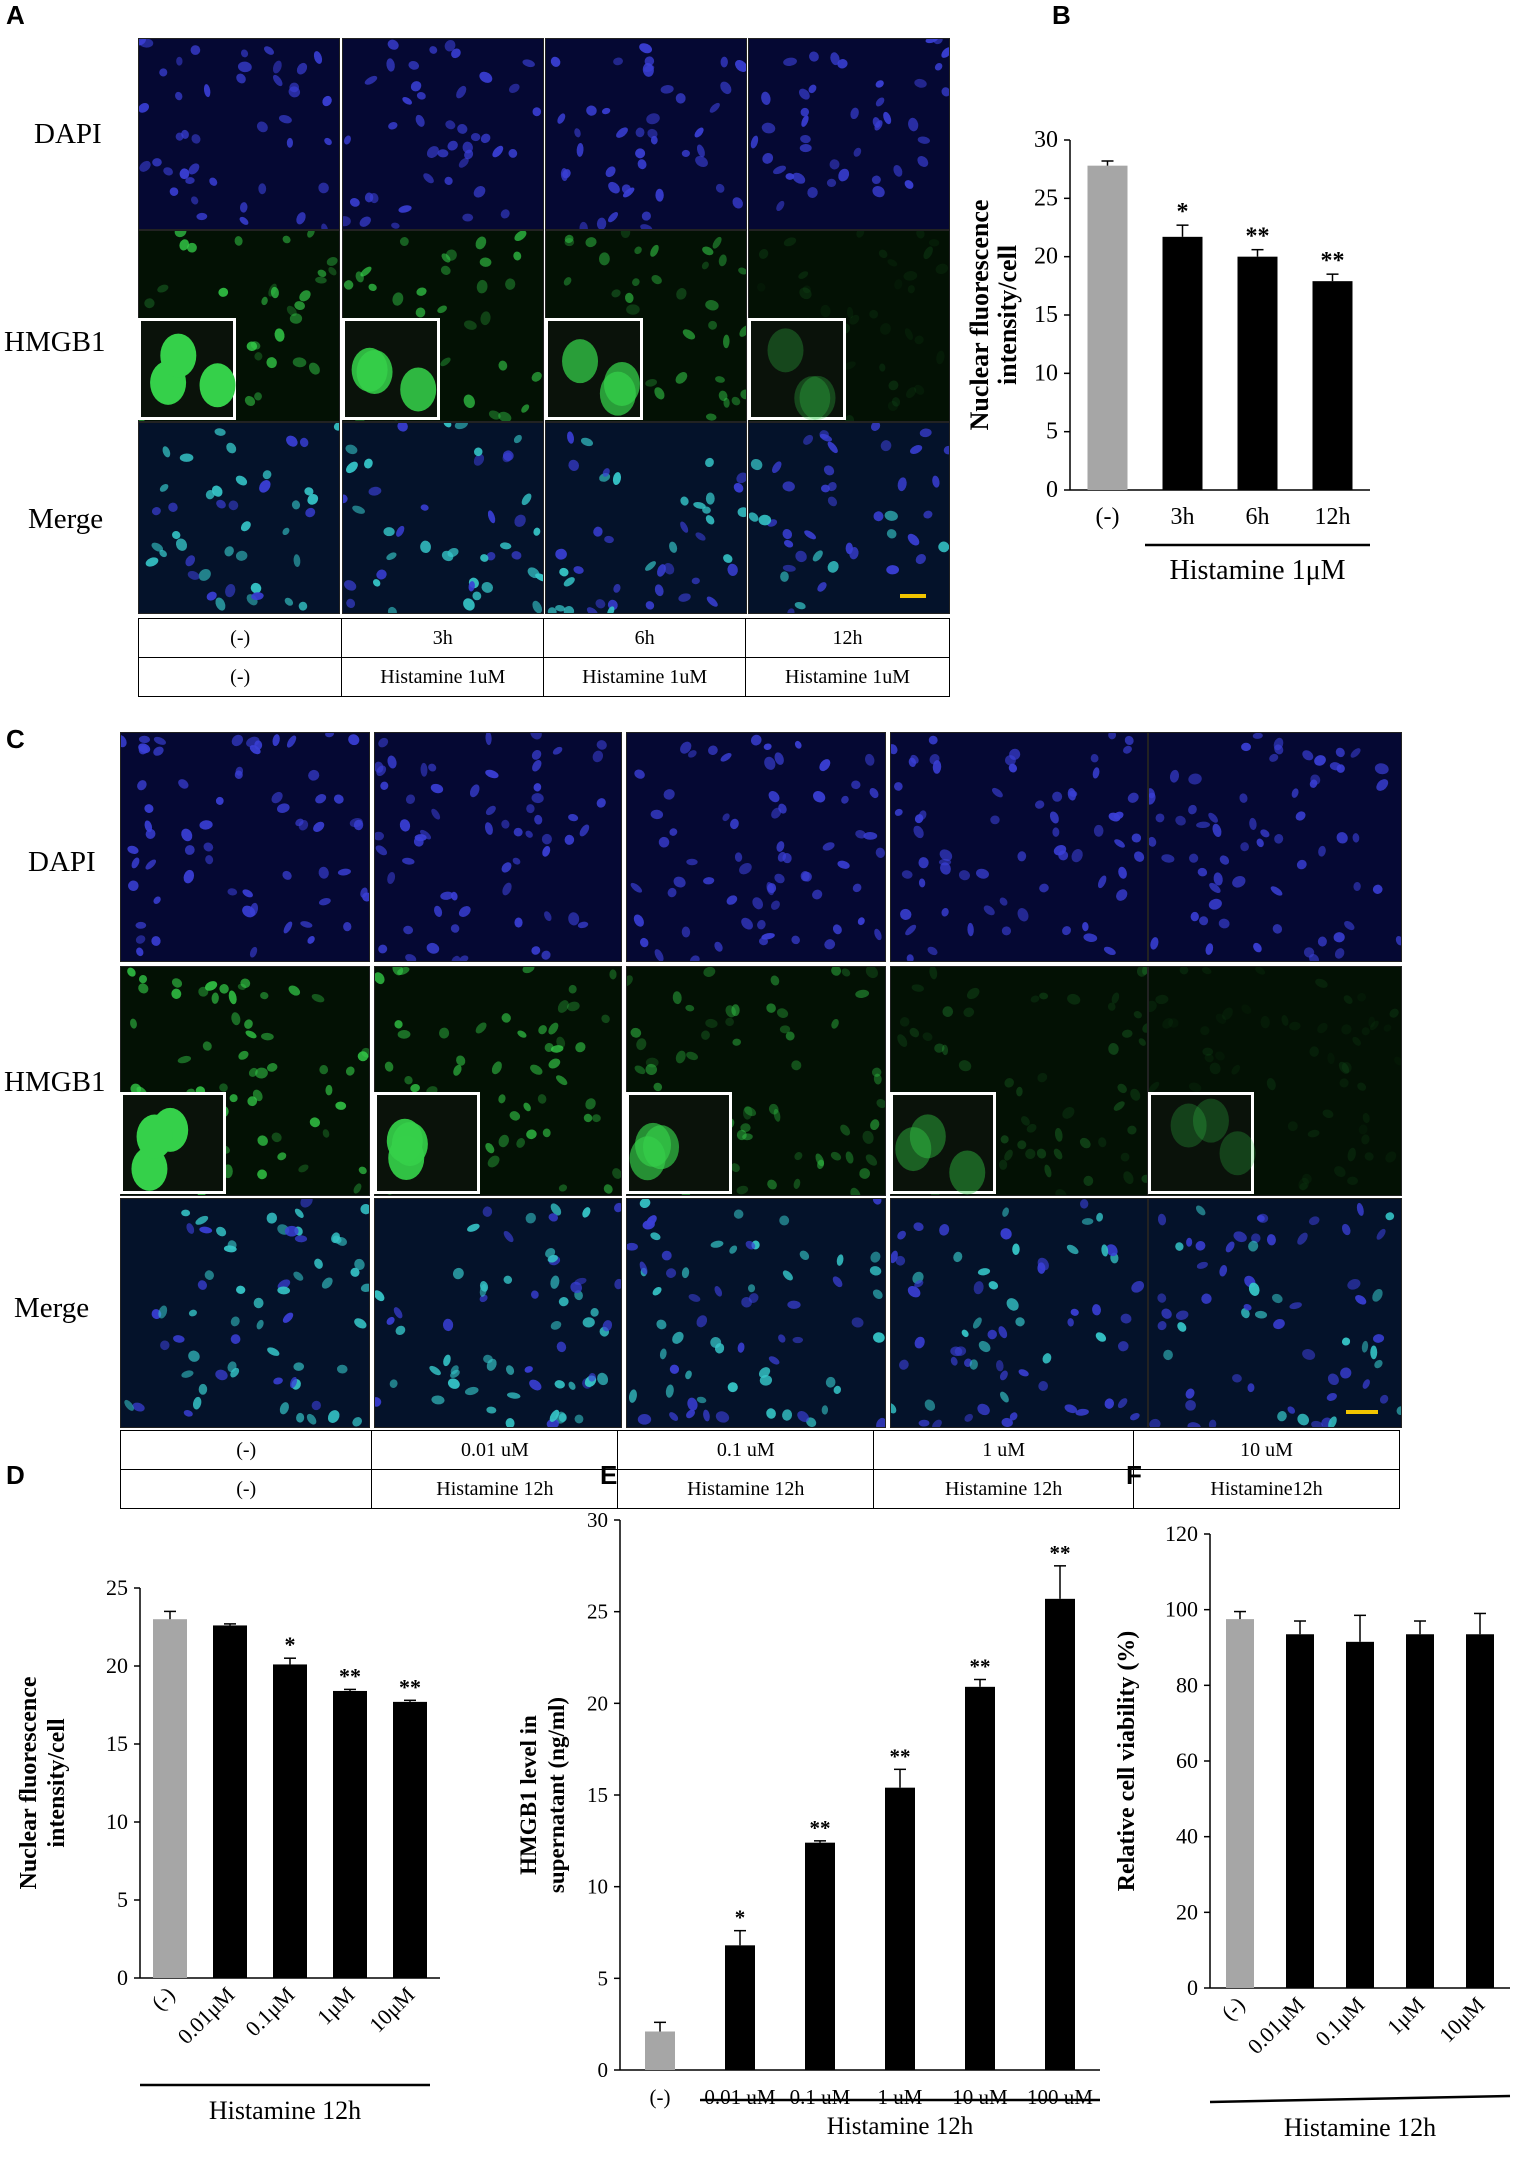  What do you see at coordinates (1406, 2016) in the screenshot?
I see `x-tick-label: 1μM` at bounding box center [1406, 2016].